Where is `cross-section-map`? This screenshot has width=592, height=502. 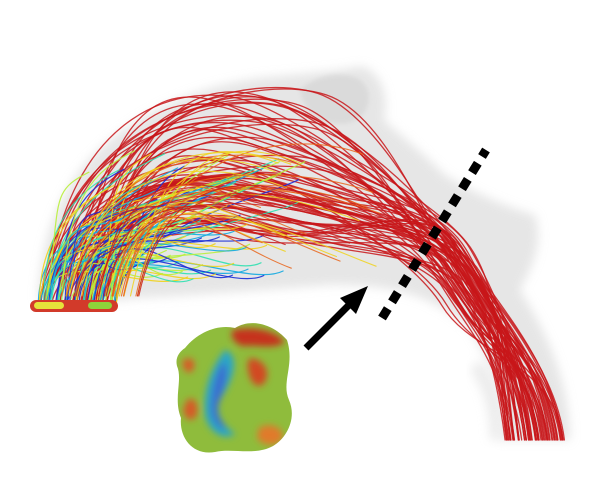
cross-section-map is located at coordinates (234, 388).